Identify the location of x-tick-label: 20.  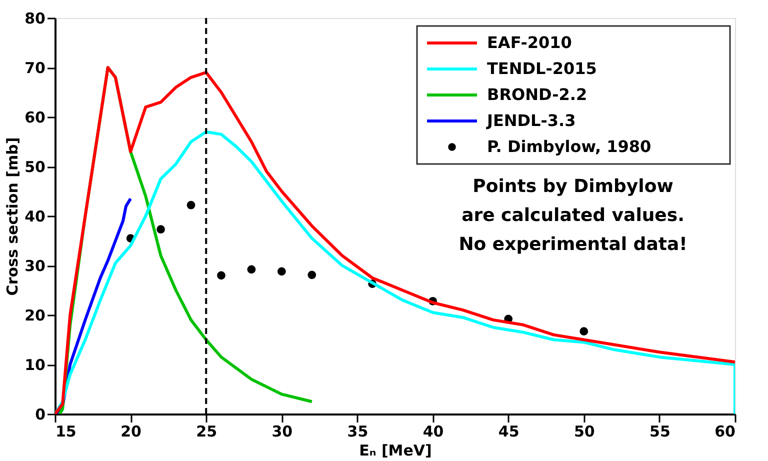
(131, 431).